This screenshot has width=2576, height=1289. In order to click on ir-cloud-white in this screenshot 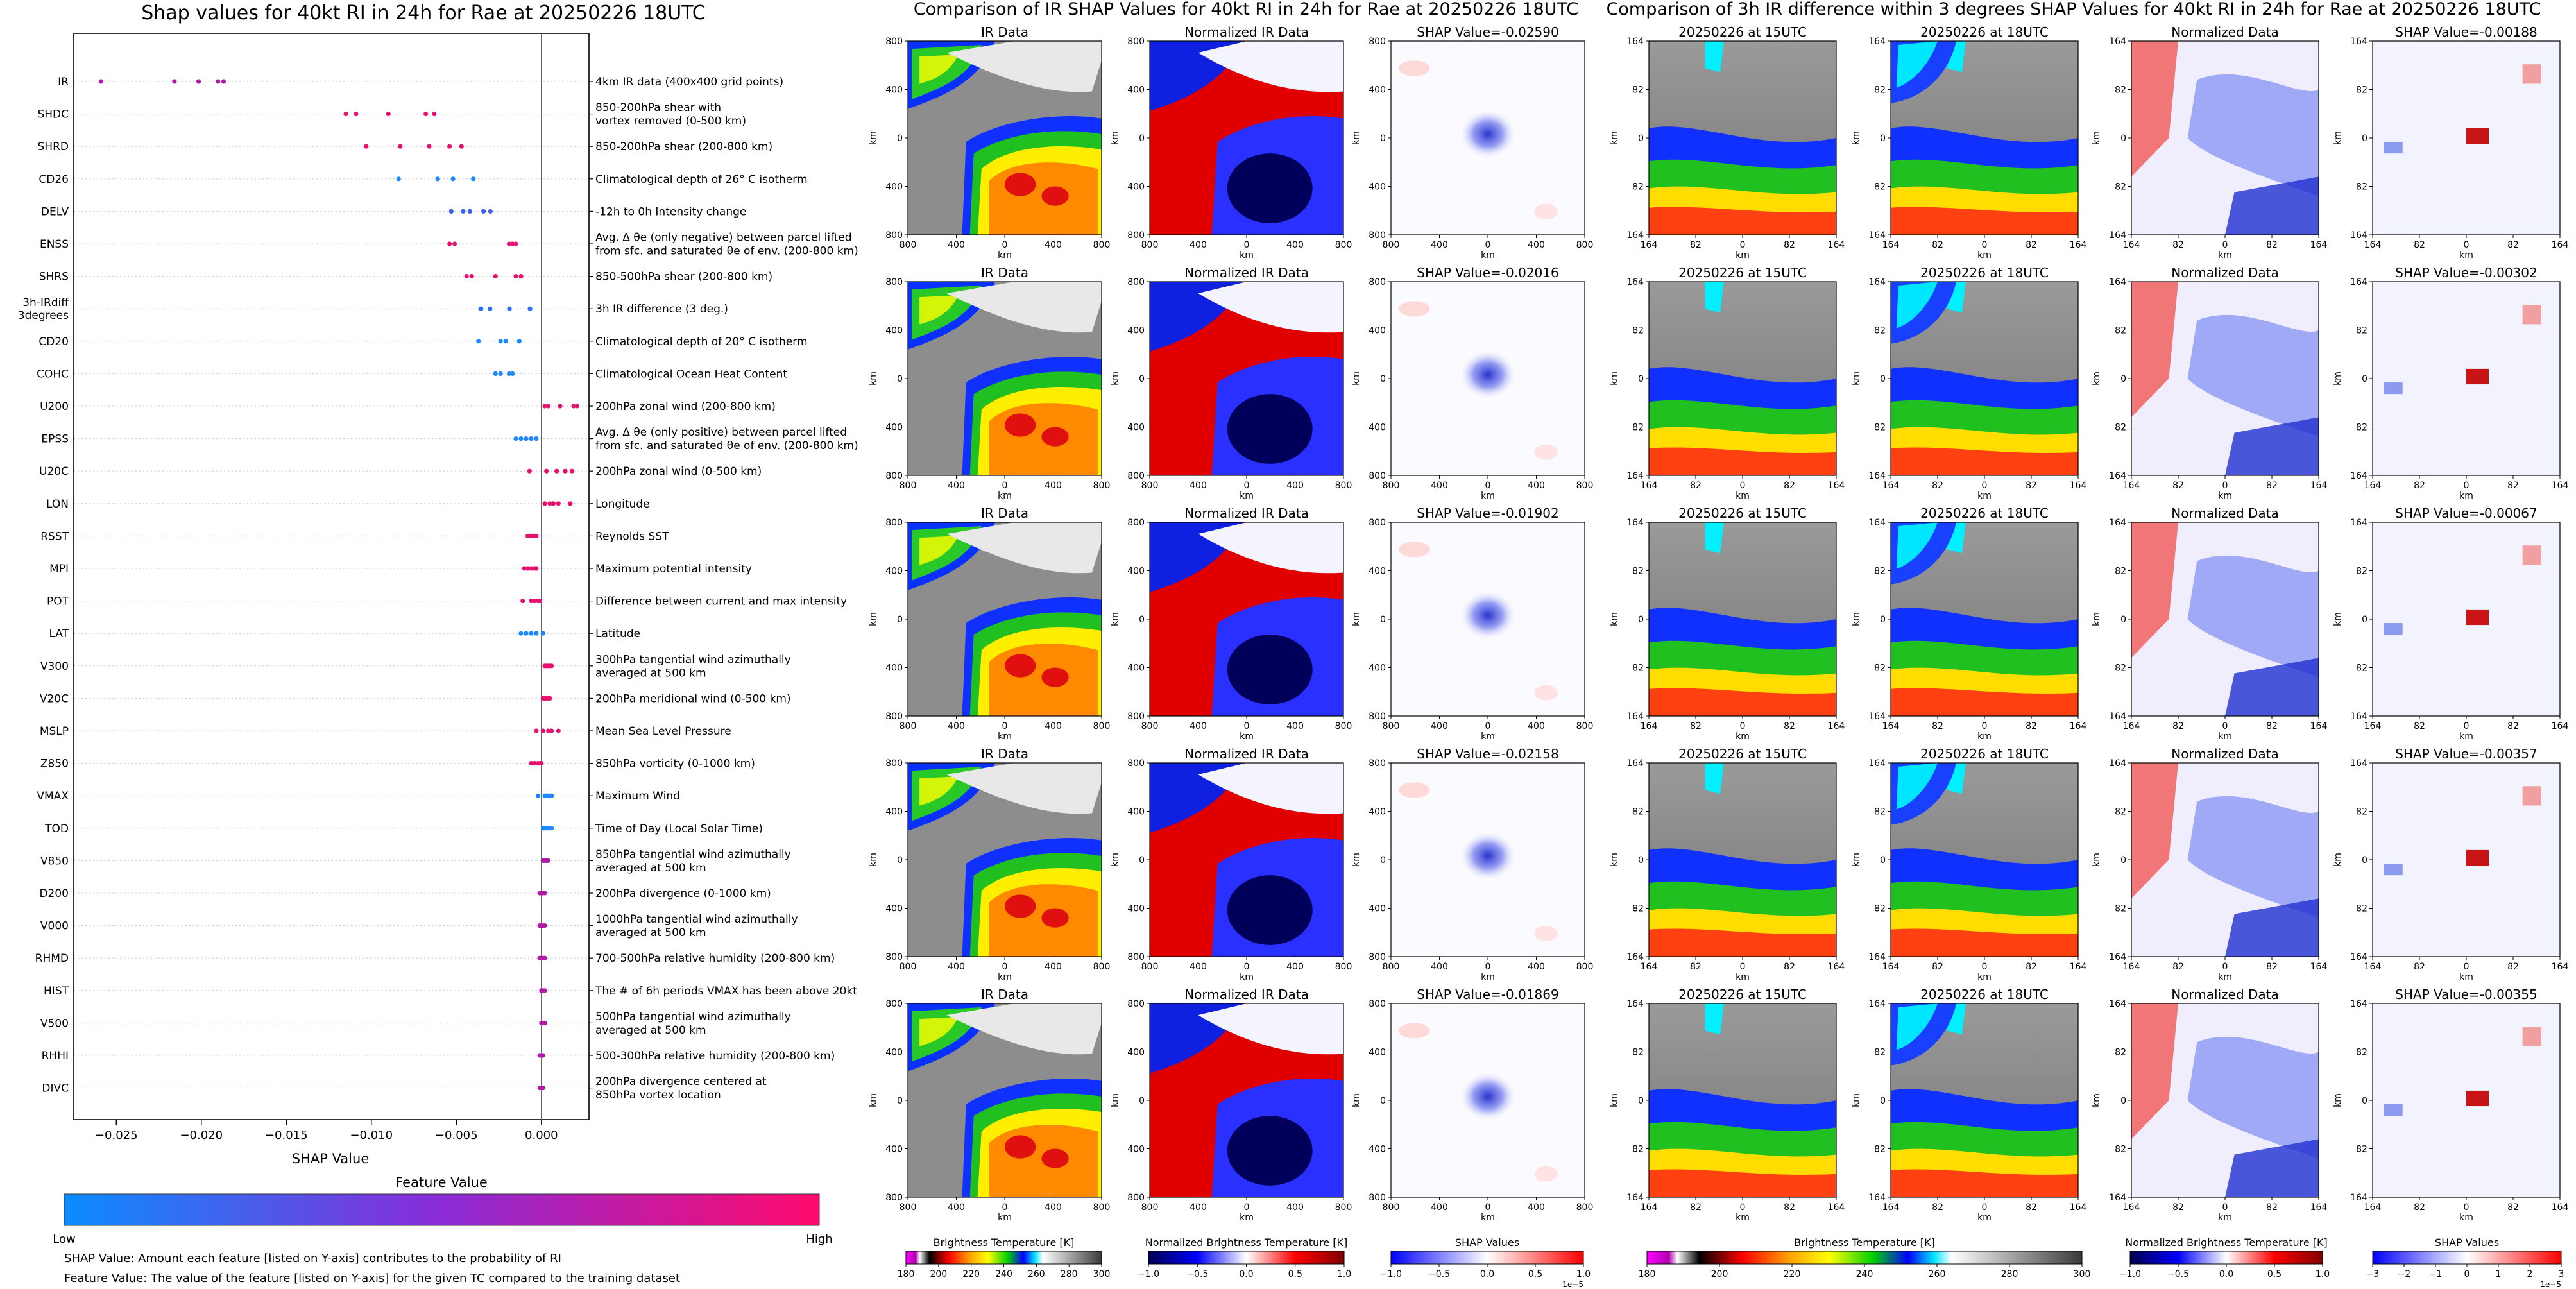, I will do `click(1024, 788)`.